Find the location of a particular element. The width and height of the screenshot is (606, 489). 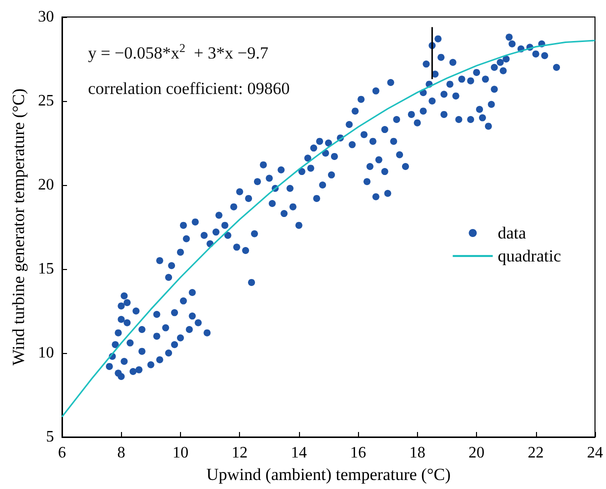

x-tick-label: 12 is located at coordinates (240, 453).